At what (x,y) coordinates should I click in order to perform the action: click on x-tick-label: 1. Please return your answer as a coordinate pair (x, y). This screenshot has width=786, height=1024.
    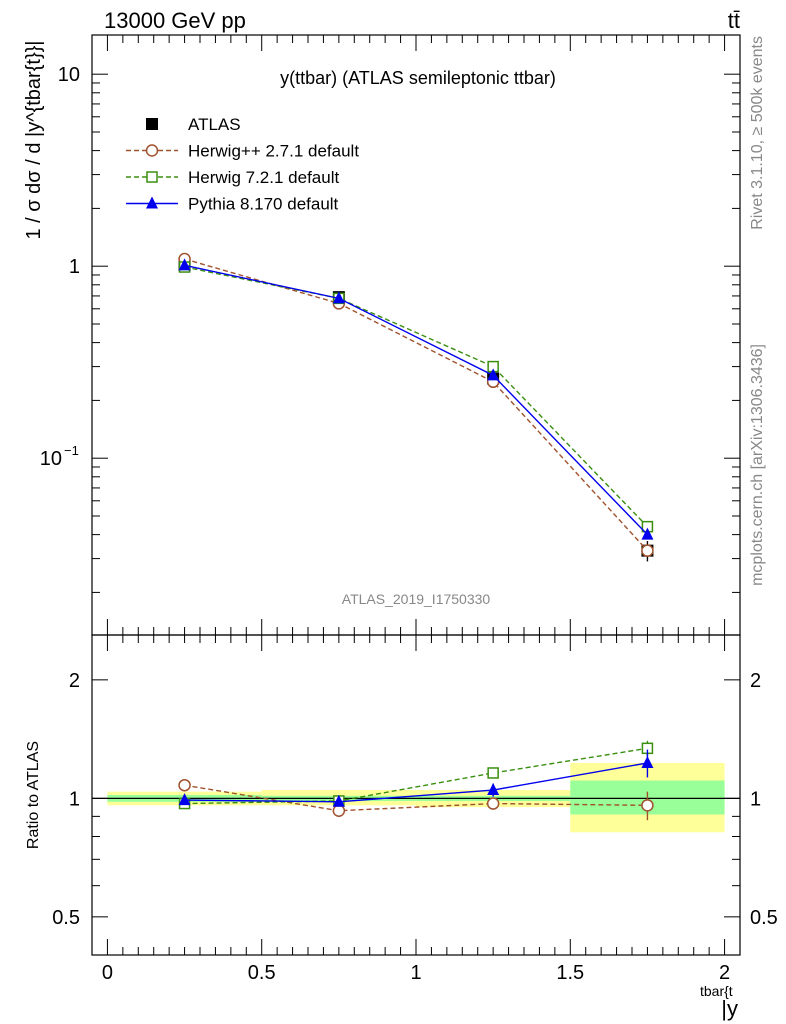
    Looking at the image, I should click on (415, 973).